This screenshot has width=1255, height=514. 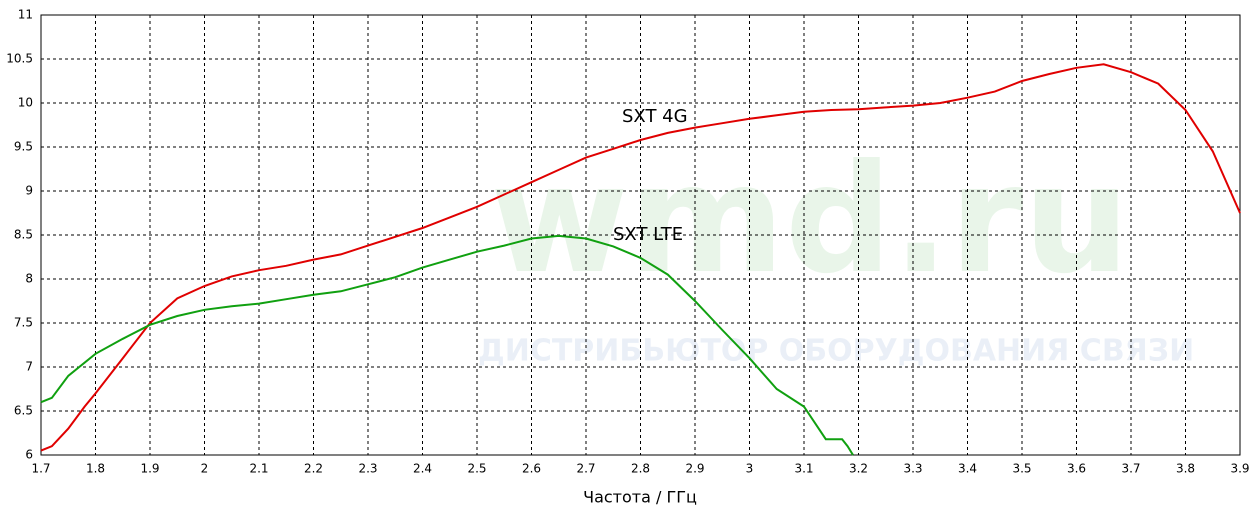 What do you see at coordinates (19, 59) in the screenshot?
I see `y-tick-label: 10.5` at bounding box center [19, 59].